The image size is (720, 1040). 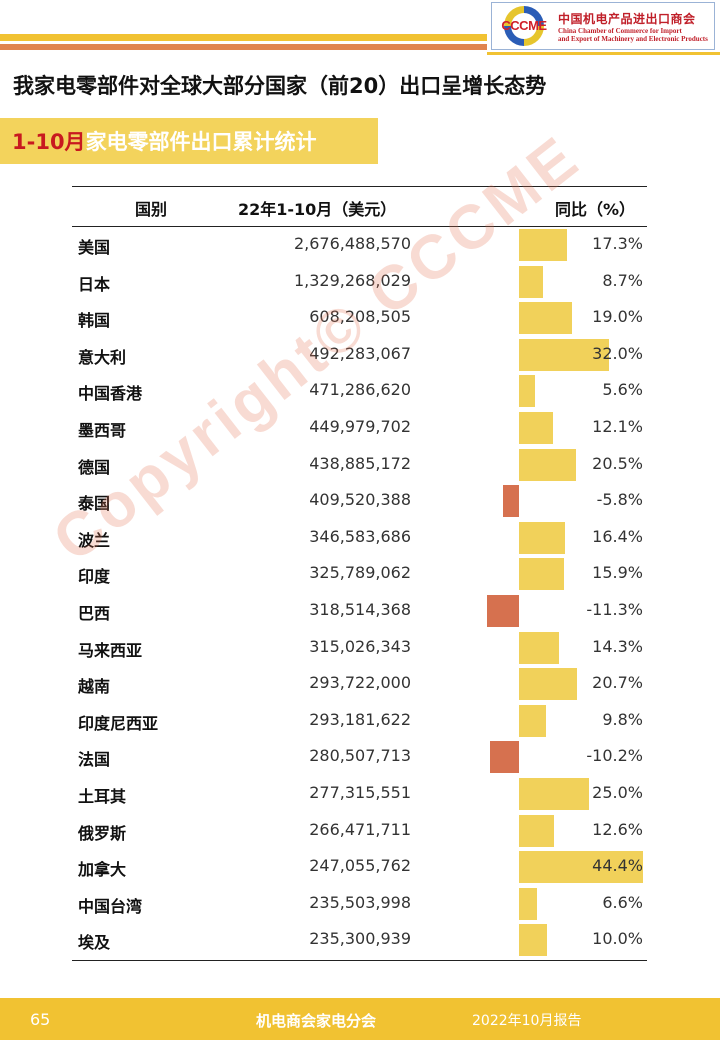 What do you see at coordinates (94, 504) in the screenshot?
I see `country-cell: 泰国` at bounding box center [94, 504].